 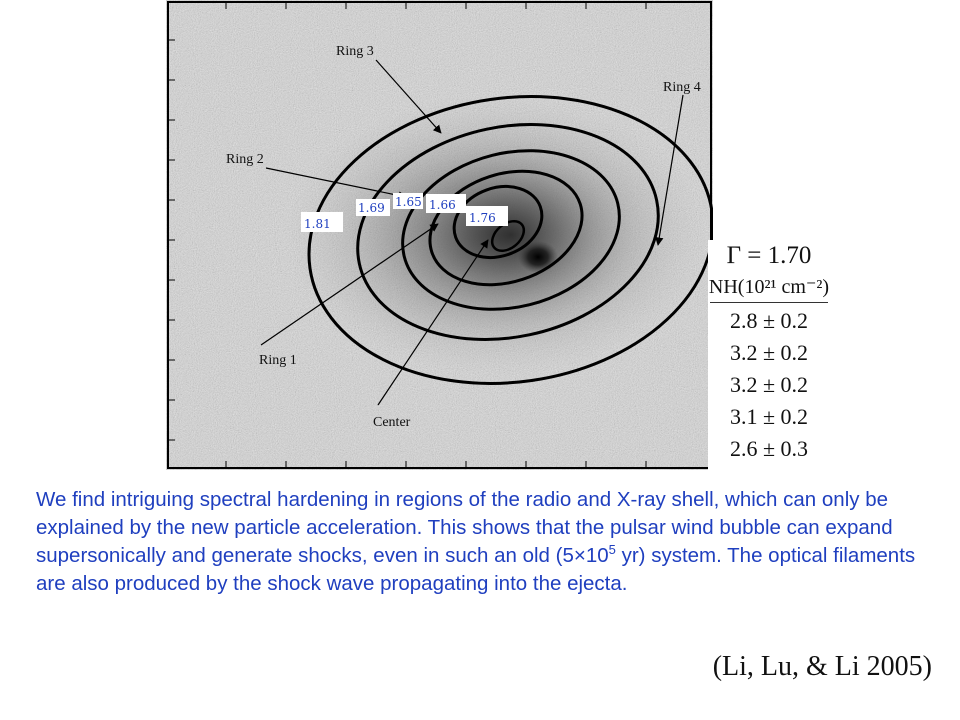 What do you see at coordinates (769, 302) in the screenshot?
I see `nh-table-rule` at bounding box center [769, 302].